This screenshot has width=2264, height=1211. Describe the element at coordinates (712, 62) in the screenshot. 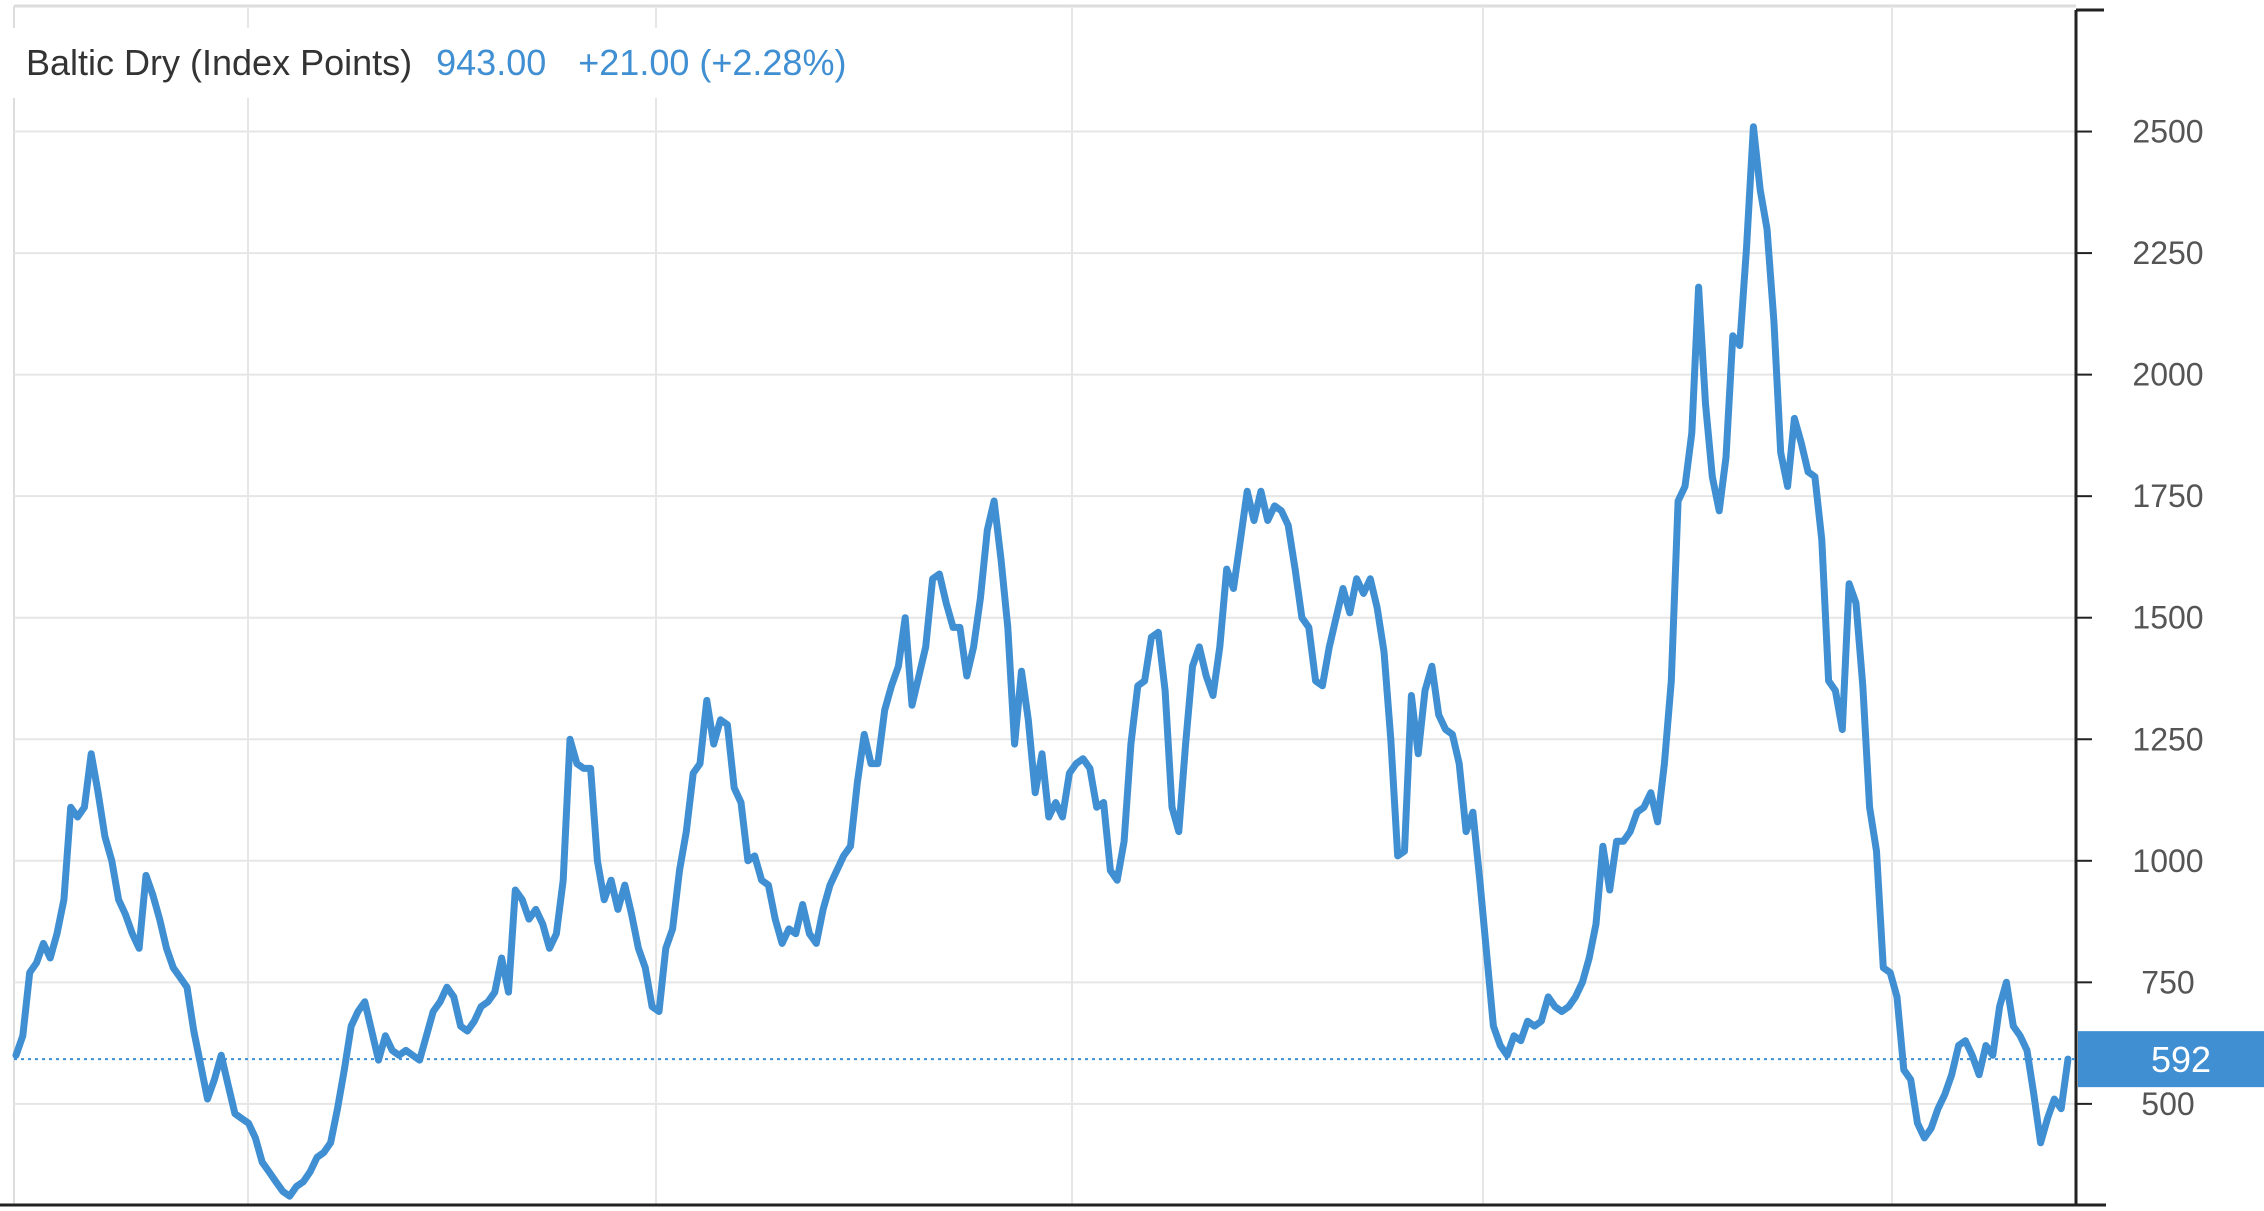

I see `legend-series-change: +21.00 (+2.28%)` at that location.